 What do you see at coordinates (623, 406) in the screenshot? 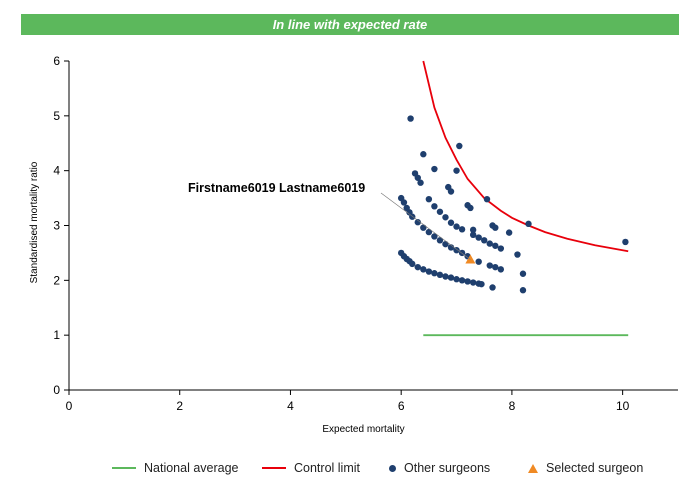
I see `x-tick-label: 10` at bounding box center [623, 406].